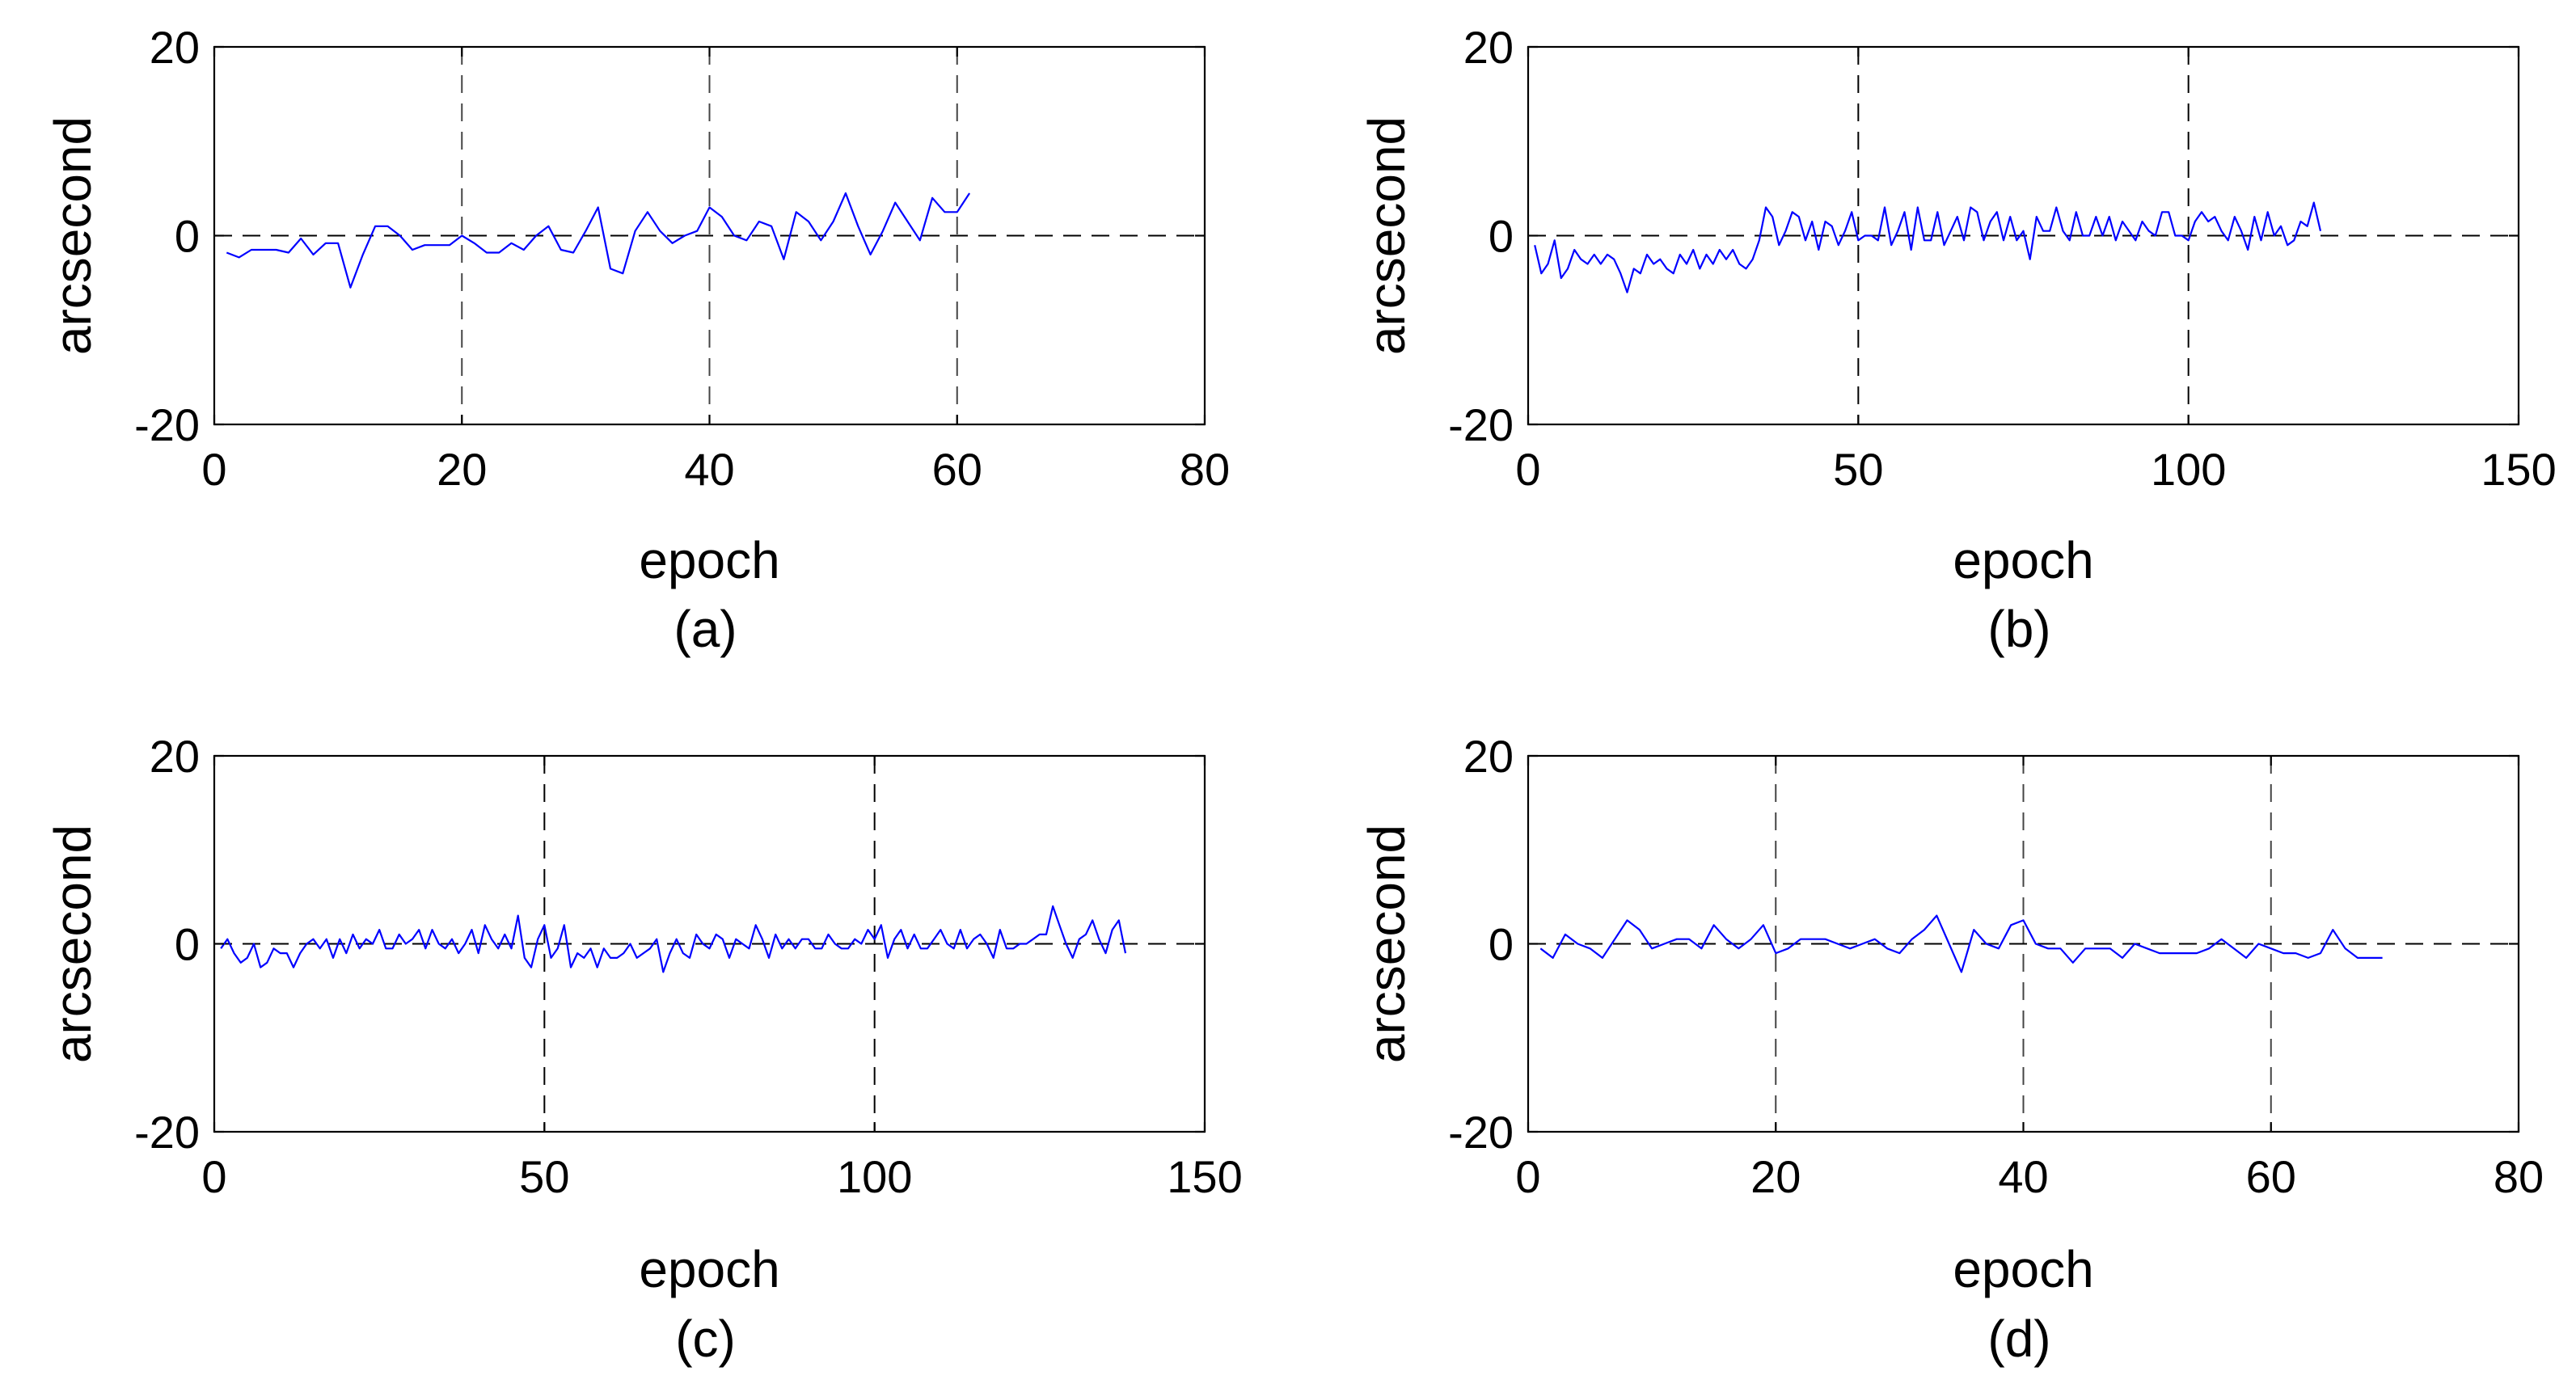 The width and height of the screenshot is (2576, 1384). I want to click on subplot-caption: (c), so click(705, 1339).